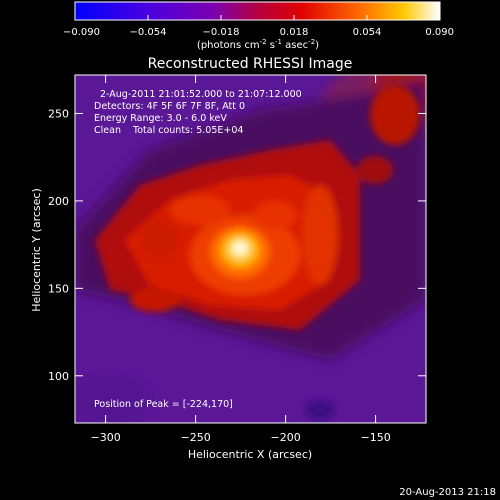 The image size is (500, 500). What do you see at coordinates (160, 118) in the screenshot?
I see `annotation-energy-range: Energy Range: 3.0 - 6.0 keV` at bounding box center [160, 118].